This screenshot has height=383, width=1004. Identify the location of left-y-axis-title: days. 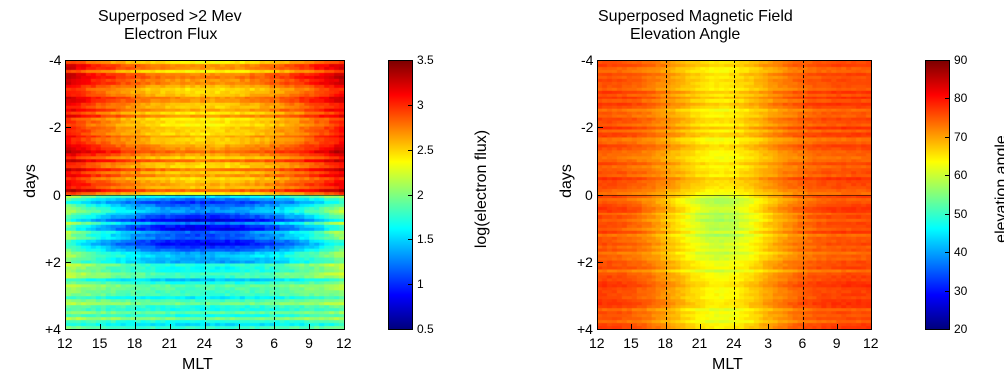
(30, 181).